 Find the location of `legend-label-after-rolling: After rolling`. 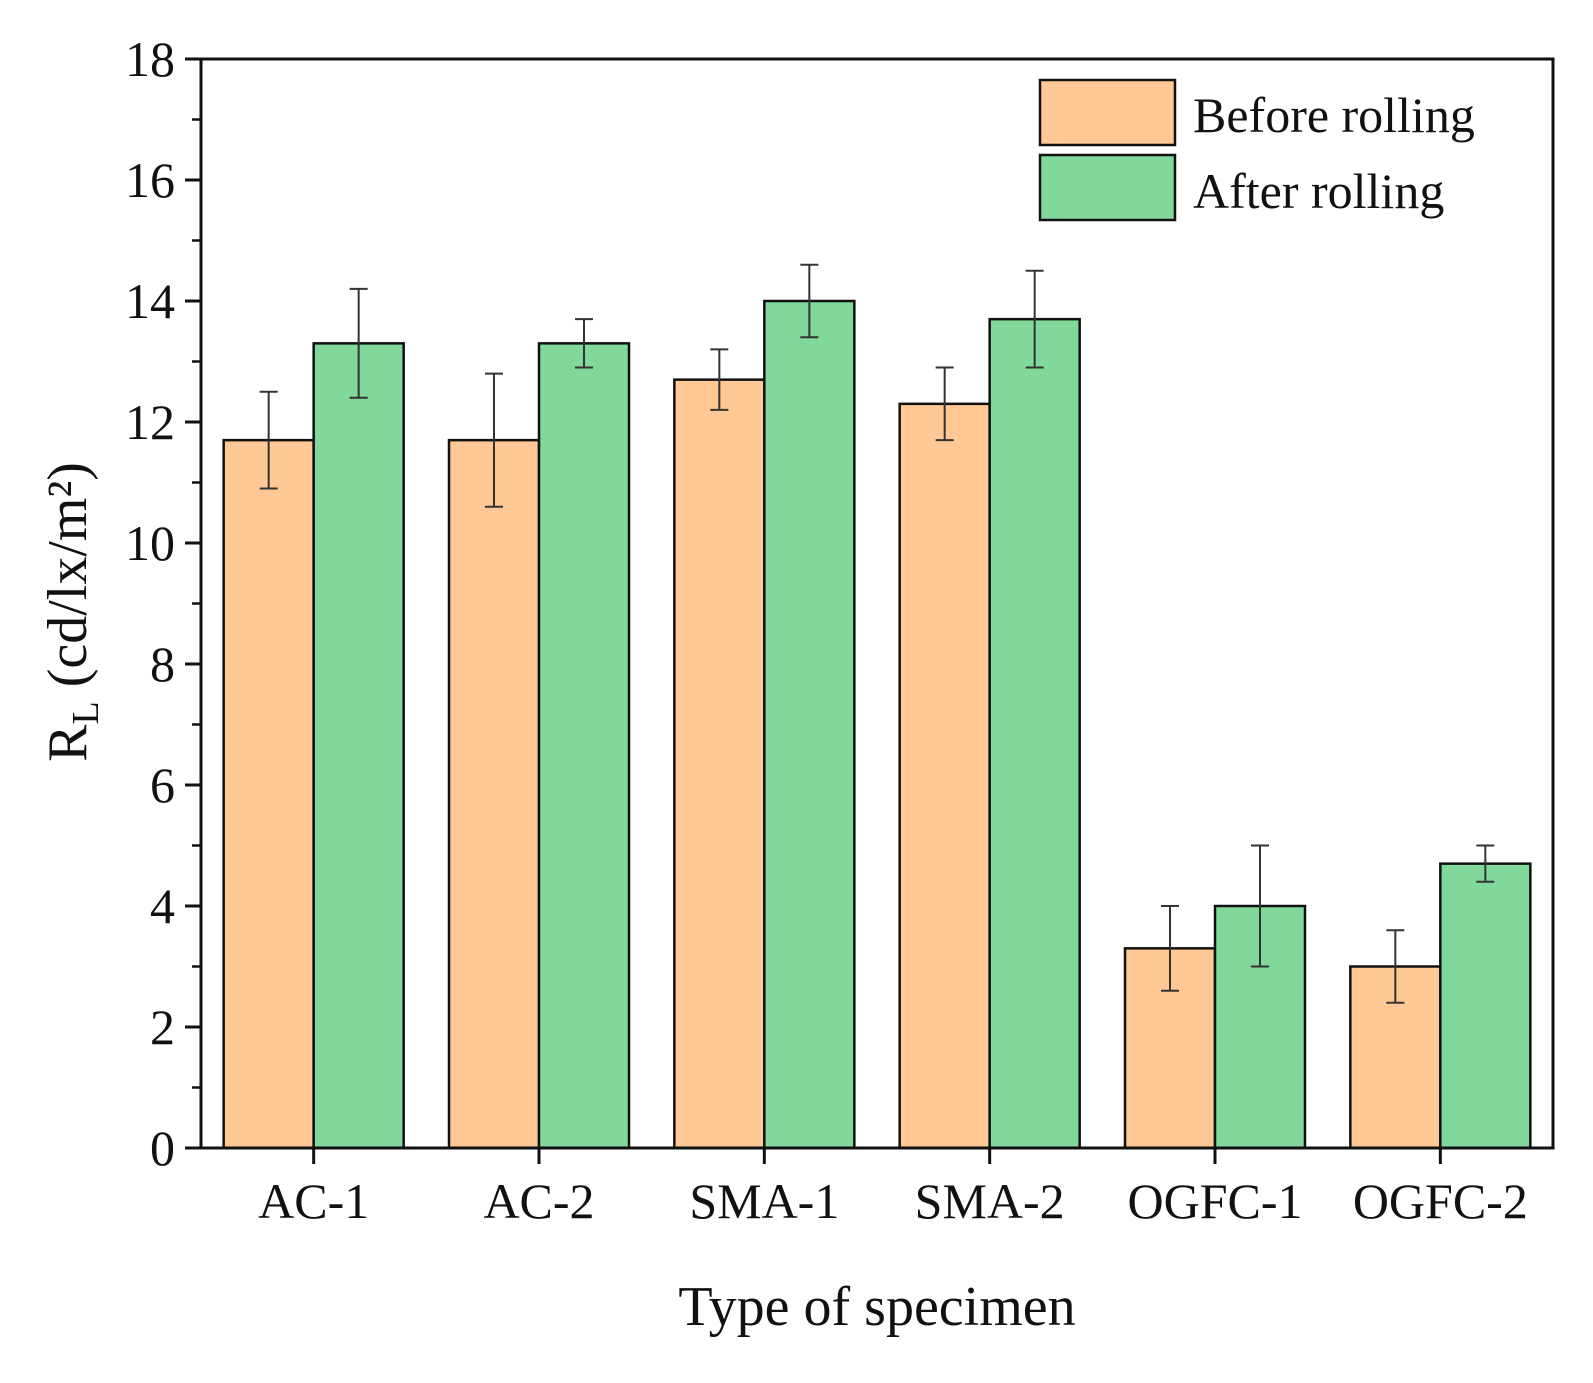

legend-label-after-rolling: After rolling is located at coordinates (1318, 191).